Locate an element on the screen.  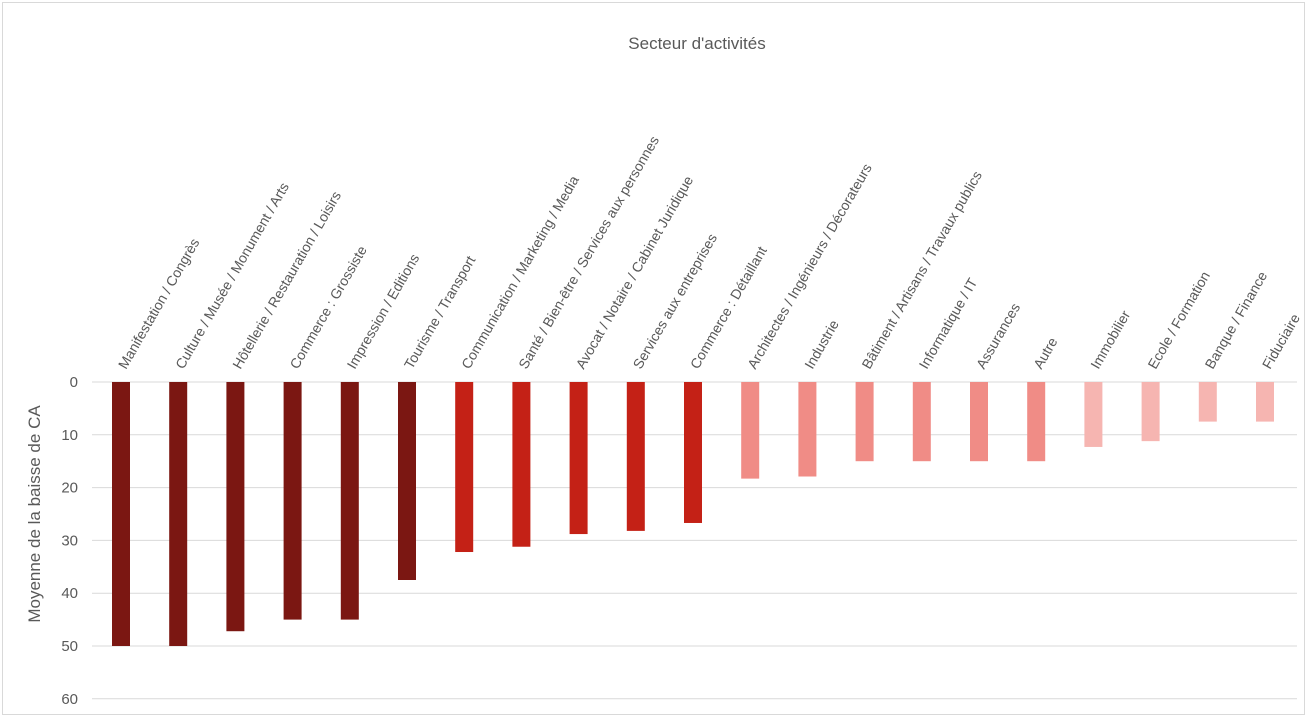
y-axis-title: Moyenne de la baisse de CA is located at coordinates (34, 514).